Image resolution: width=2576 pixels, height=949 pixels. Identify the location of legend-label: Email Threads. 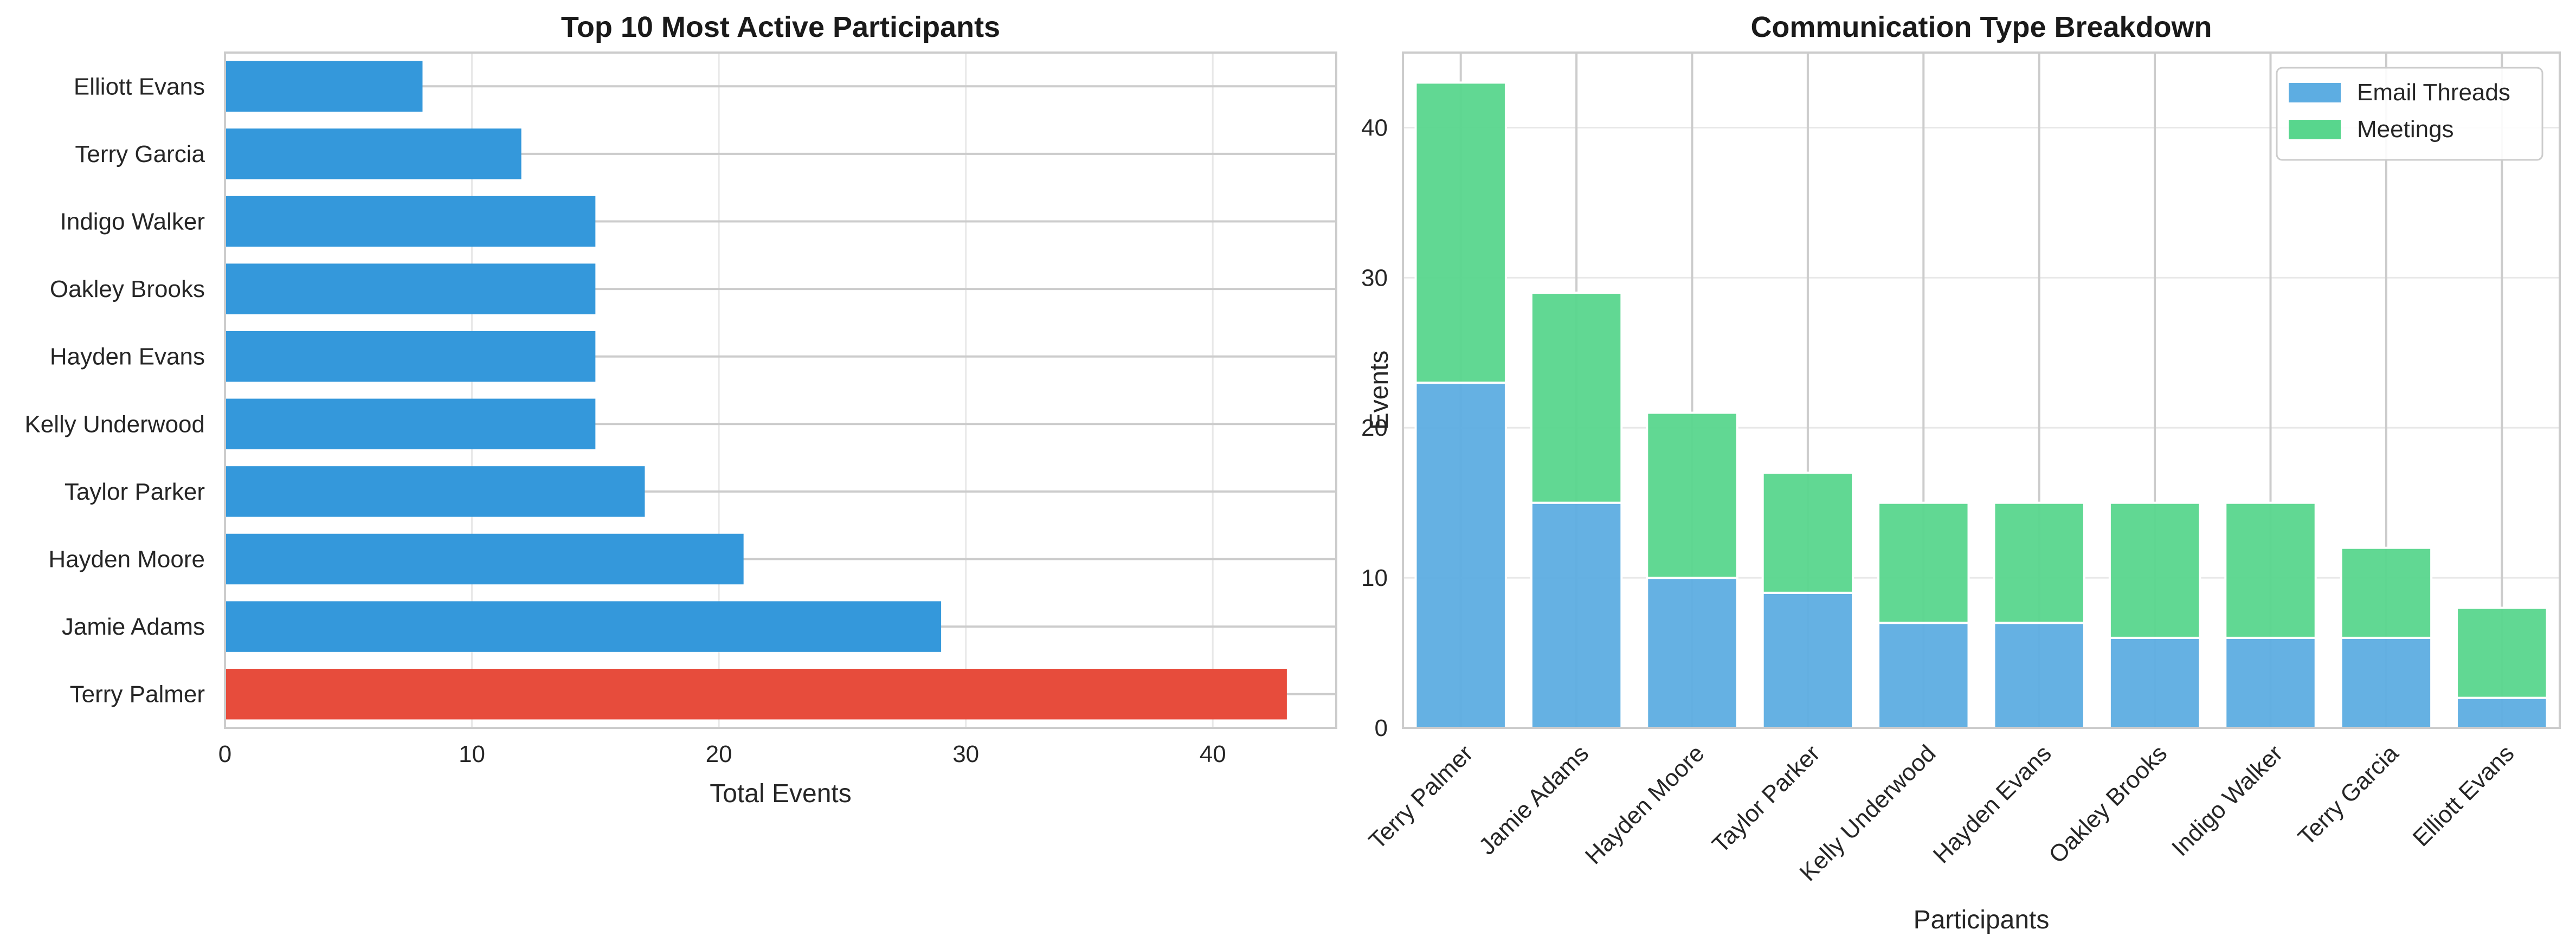
(2433, 92).